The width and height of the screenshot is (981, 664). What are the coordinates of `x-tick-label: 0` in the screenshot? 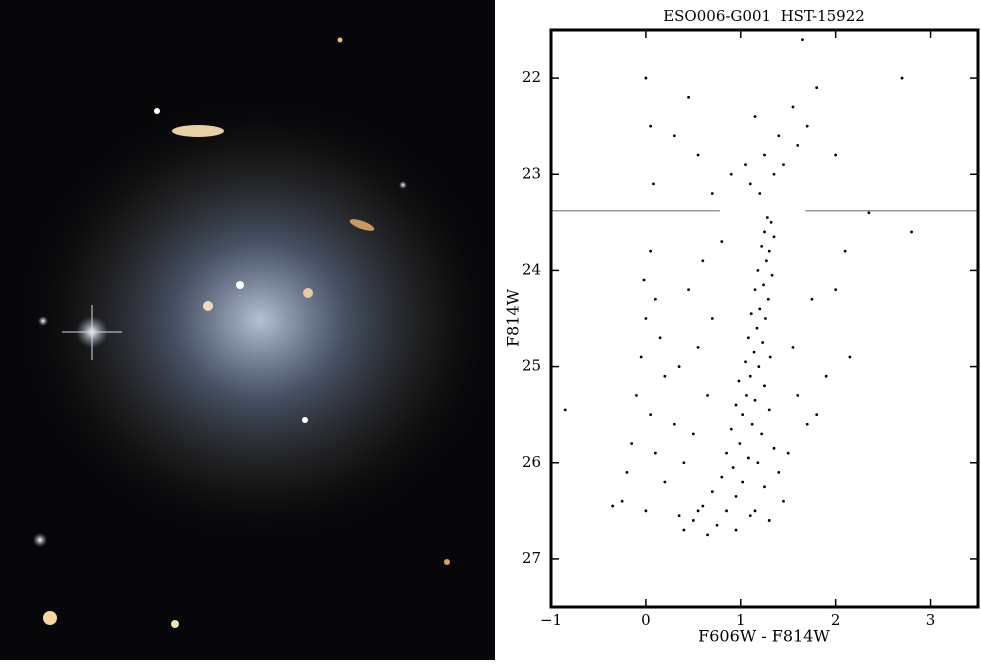 It's located at (646, 620).